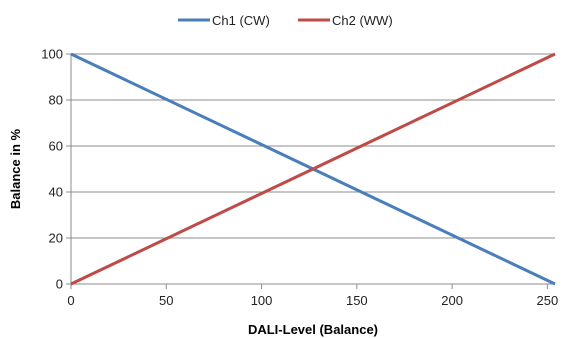 This screenshot has width=570, height=338. What do you see at coordinates (56, 238) in the screenshot?
I see `y-tick-label: 20` at bounding box center [56, 238].